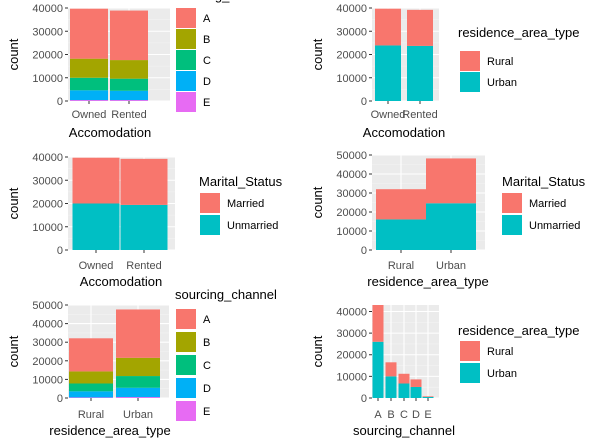  I want to click on legend-key-d, so click(186, 388).